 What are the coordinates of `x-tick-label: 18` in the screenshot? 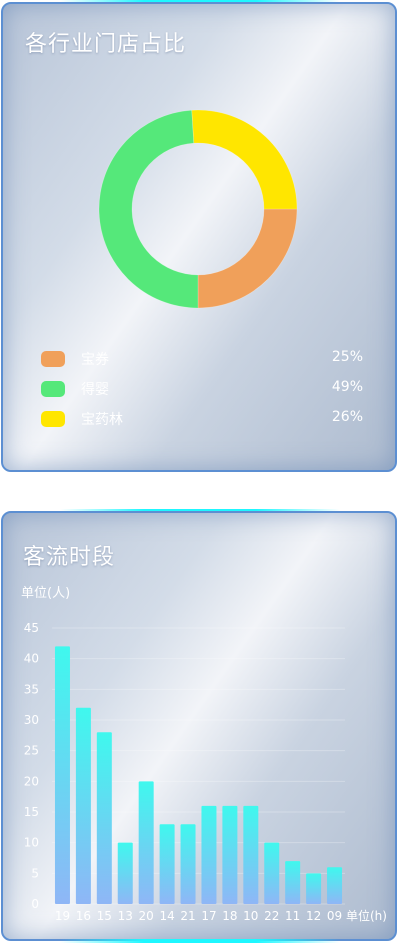 It's located at (229, 916).